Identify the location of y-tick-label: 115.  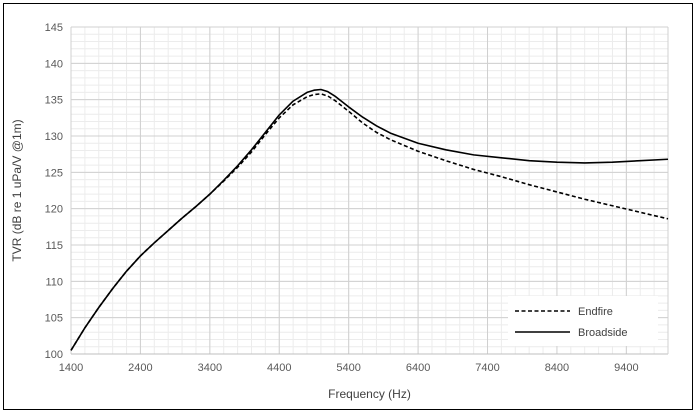
(54, 246).